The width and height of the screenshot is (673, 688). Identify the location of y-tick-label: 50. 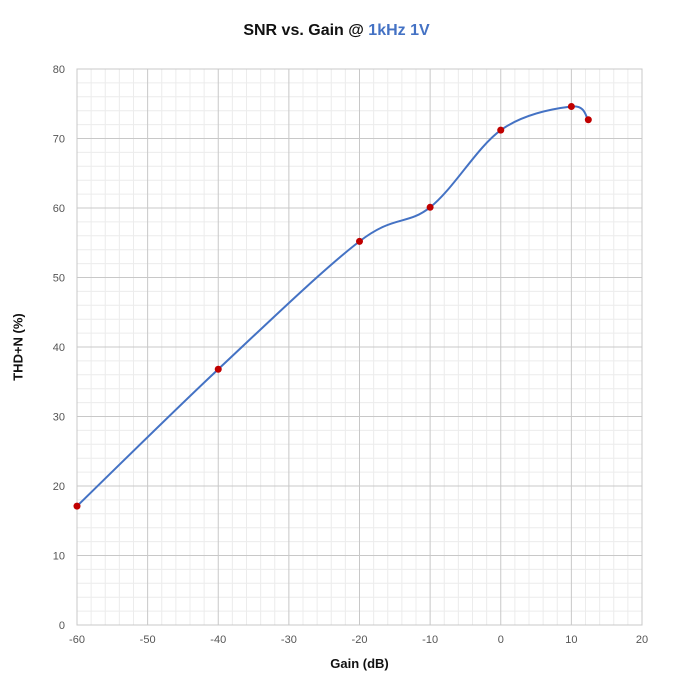
(59, 279).